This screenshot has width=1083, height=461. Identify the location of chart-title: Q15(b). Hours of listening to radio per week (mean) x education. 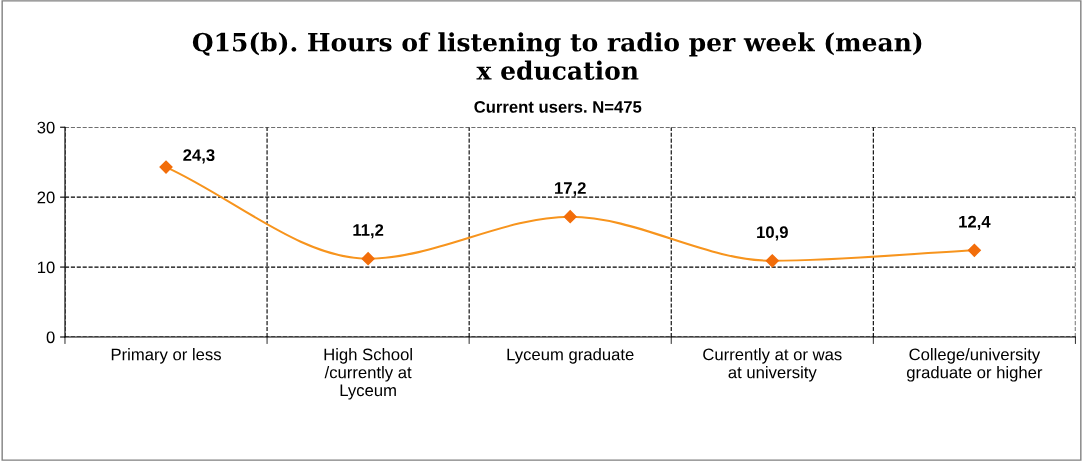
(557, 56).